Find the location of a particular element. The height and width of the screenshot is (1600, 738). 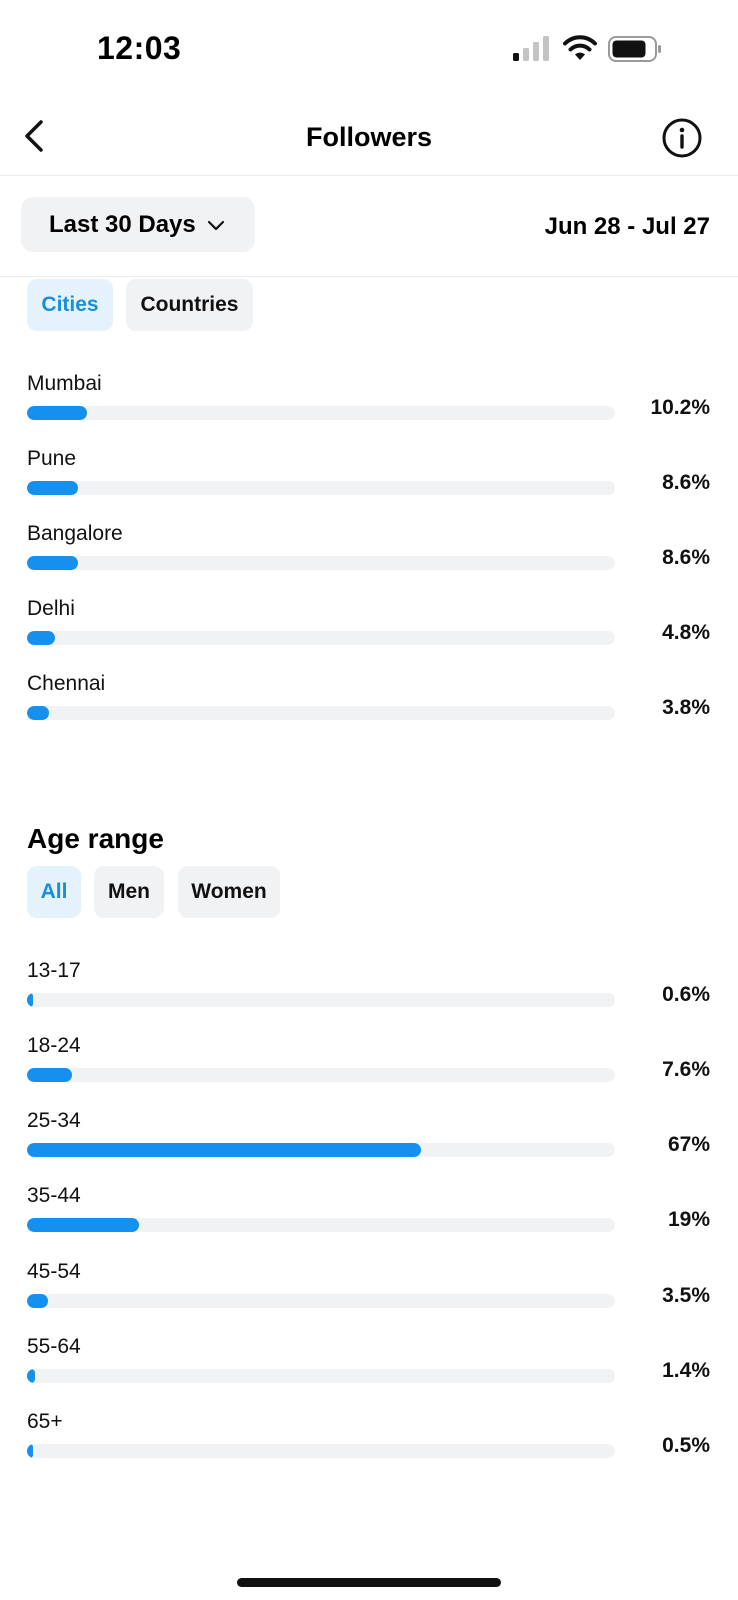

age-row: 25-34 67% is located at coordinates (369, 1139).